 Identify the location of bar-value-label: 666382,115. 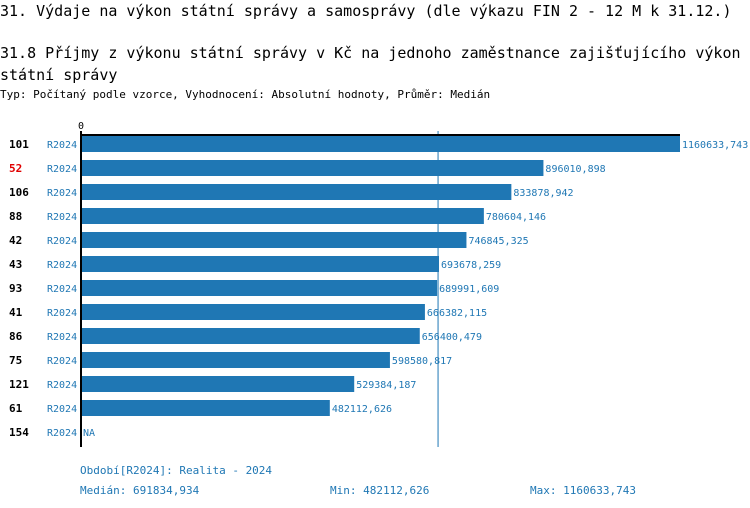
(457, 313).